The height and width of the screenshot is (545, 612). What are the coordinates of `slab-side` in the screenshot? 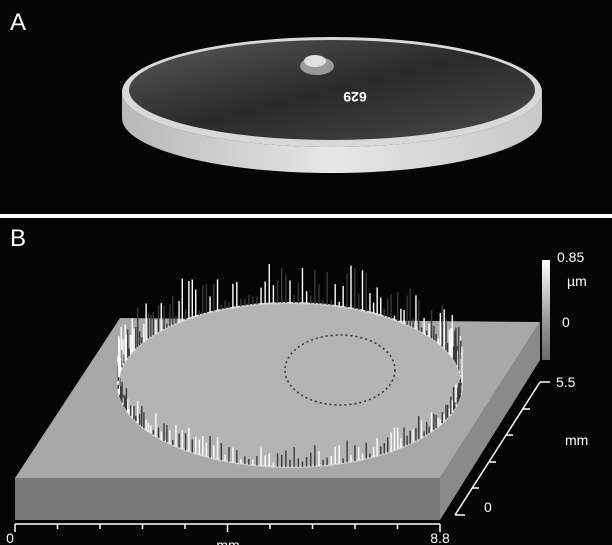 It's located at (490, 421).